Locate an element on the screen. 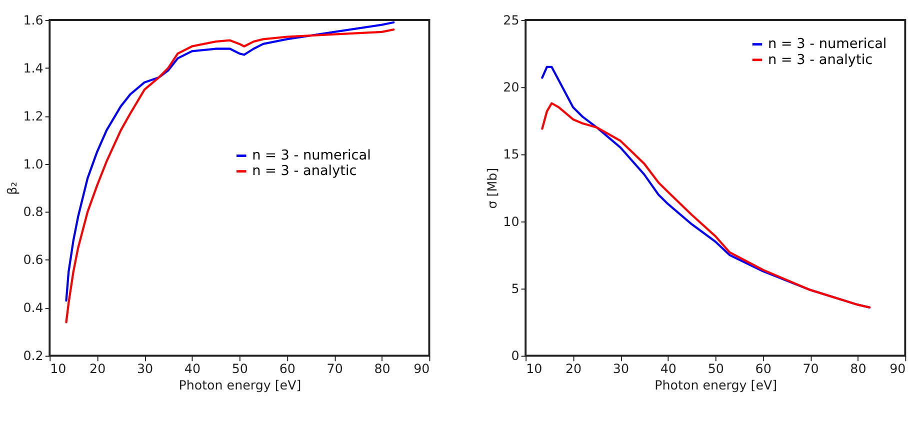 This screenshot has width=912, height=427. y-tick-label: 1.6 is located at coordinates (33, 20).